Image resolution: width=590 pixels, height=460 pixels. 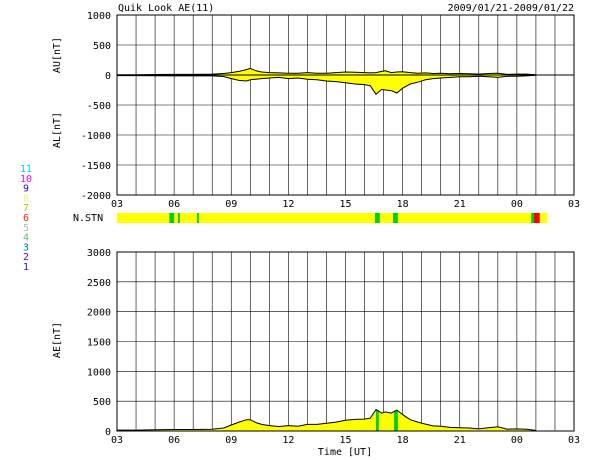 What do you see at coordinates (96, 196) in the screenshot?
I see `y-tick-label: -2000` at bounding box center [96, 196].